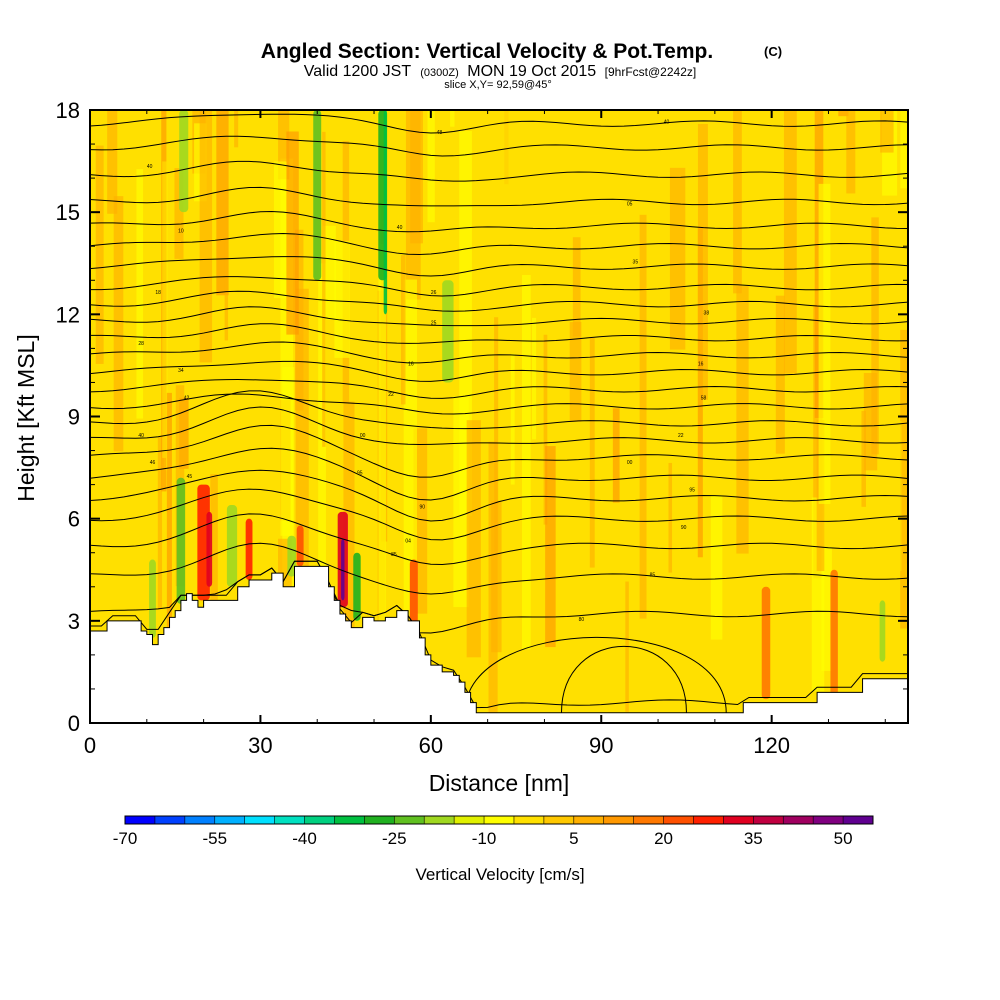 Image resolution: width=1000 pixels, height=1000 pixels. I want to click on colorbar: -70 -55 -40 -25 -10 5 20 35 50, so click(493, 831).